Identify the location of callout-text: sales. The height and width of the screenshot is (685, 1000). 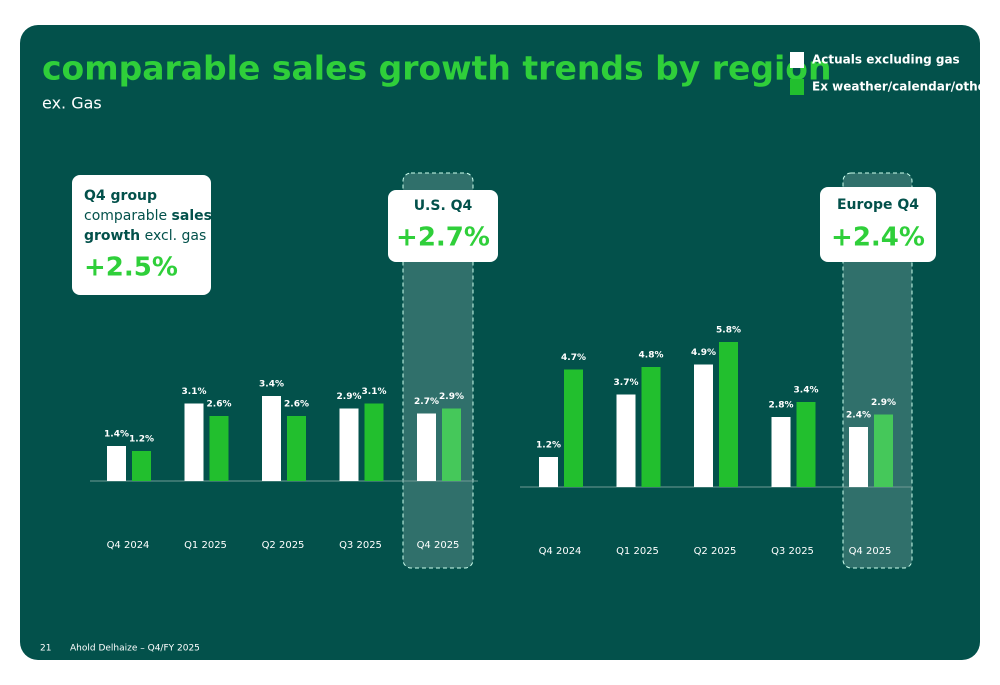
(192, 216).